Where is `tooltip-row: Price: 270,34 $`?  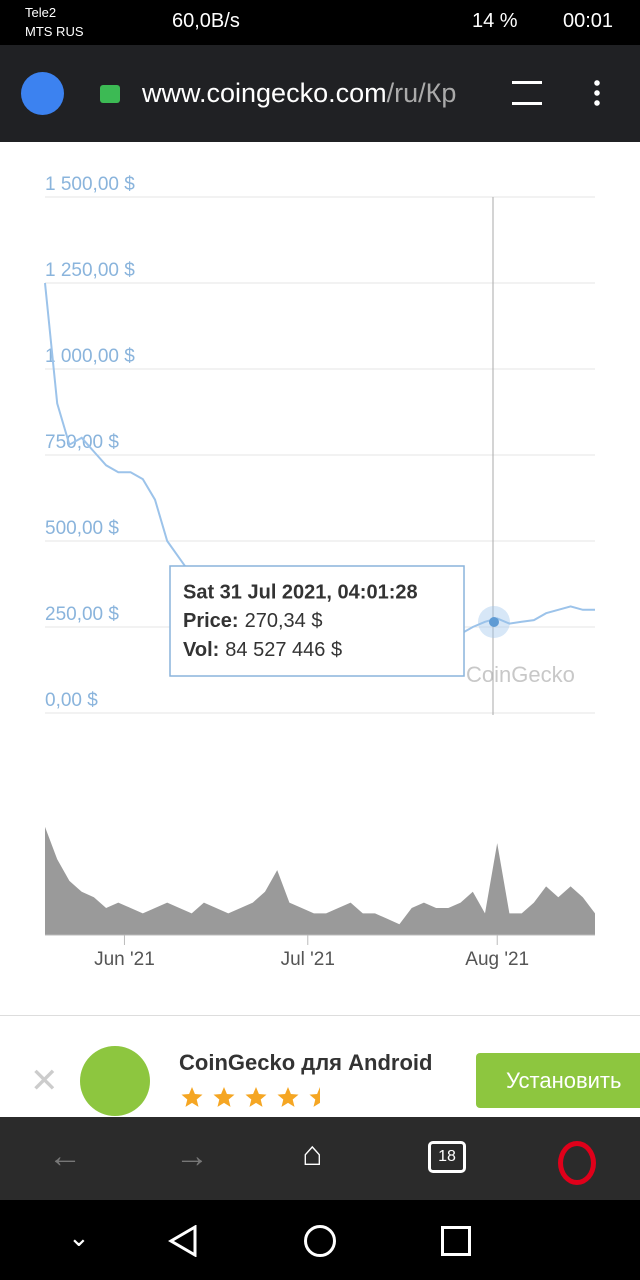
tooltip-row: Price: 270,34 $ is located at coordinates (252, 621).